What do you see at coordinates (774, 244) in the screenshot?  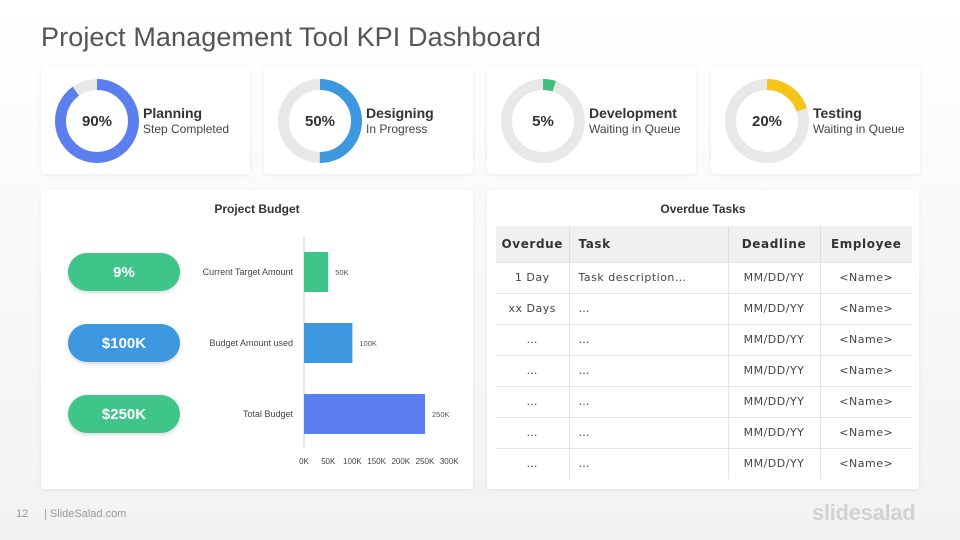 I see `column-header: Deadline` at bounding box center [774, 244].